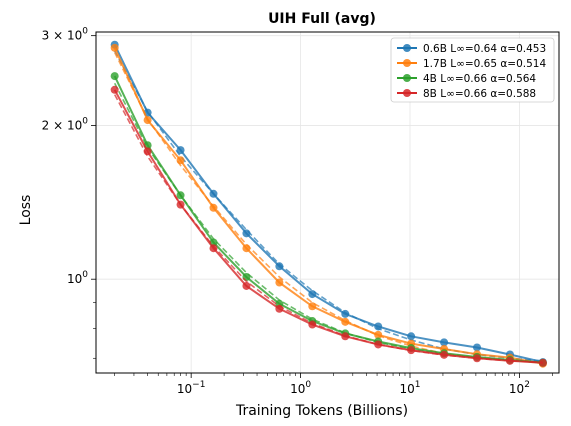 The image size is (571, 426). I want to click on legend-item: 4B L∞=0.66 α=0.564, so click(466, 79).